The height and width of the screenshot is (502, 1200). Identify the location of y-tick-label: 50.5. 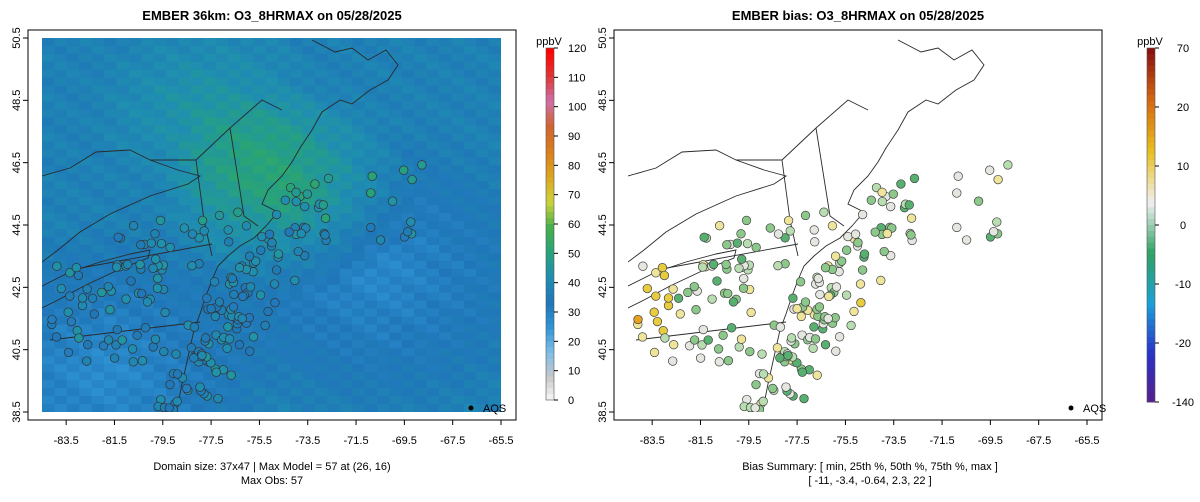
(17, 37).